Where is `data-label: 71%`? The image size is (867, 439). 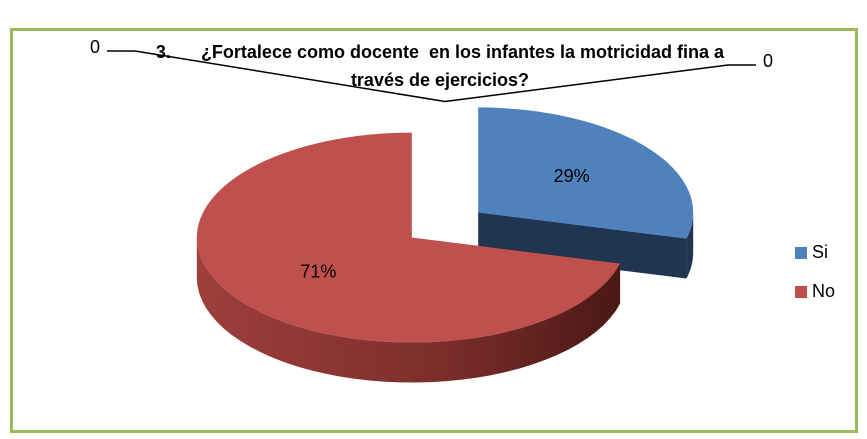
data-label: 71% is located at coordinates (318, 272).